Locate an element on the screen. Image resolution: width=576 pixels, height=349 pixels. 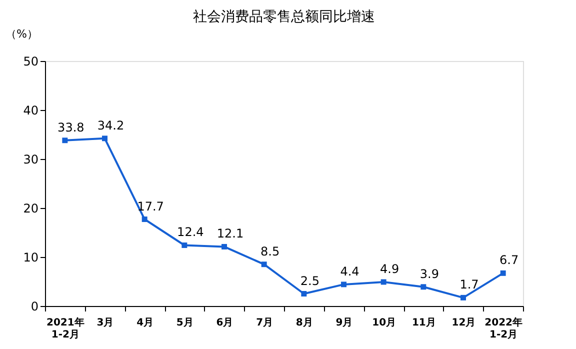
x-tick-label: 12月 is located at coordinates (464, 323).